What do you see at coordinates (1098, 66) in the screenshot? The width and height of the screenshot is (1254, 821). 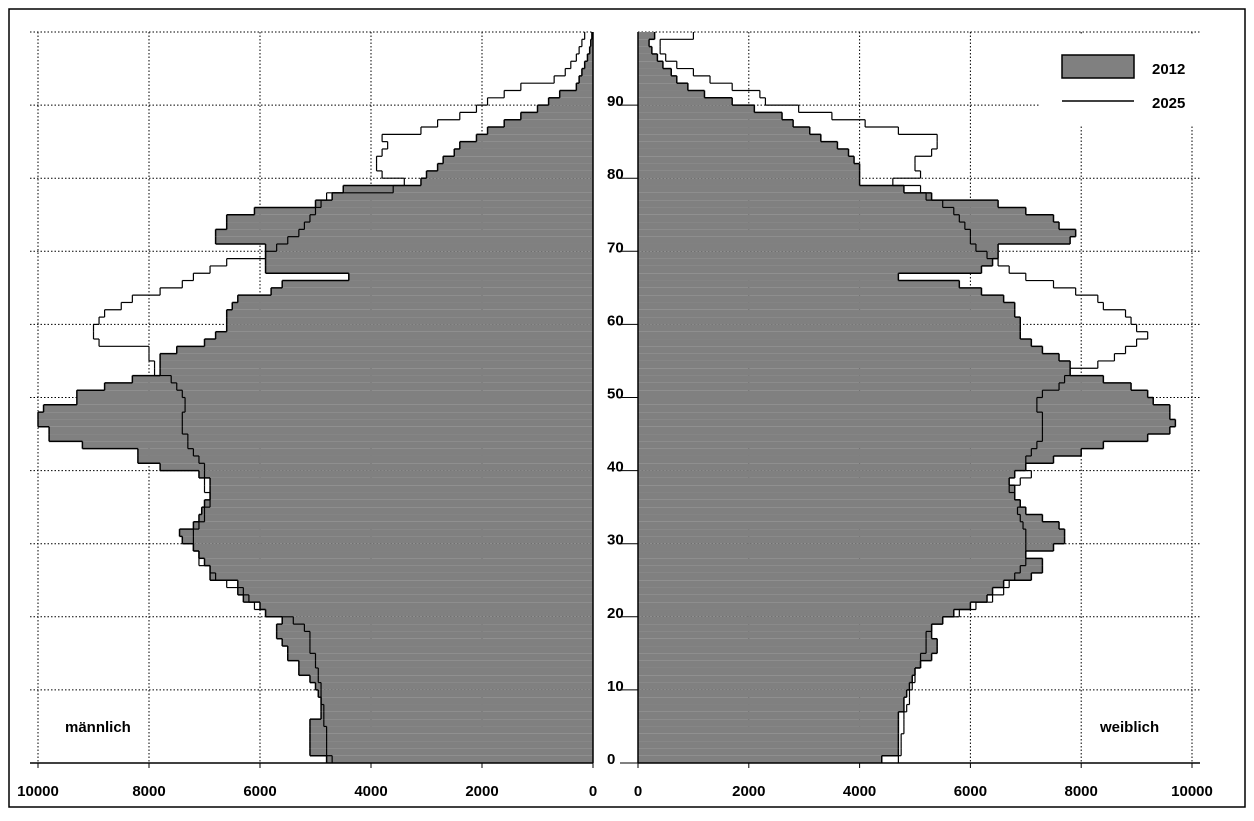 I see `legend-swatch` at bounding box center [1098, 66].